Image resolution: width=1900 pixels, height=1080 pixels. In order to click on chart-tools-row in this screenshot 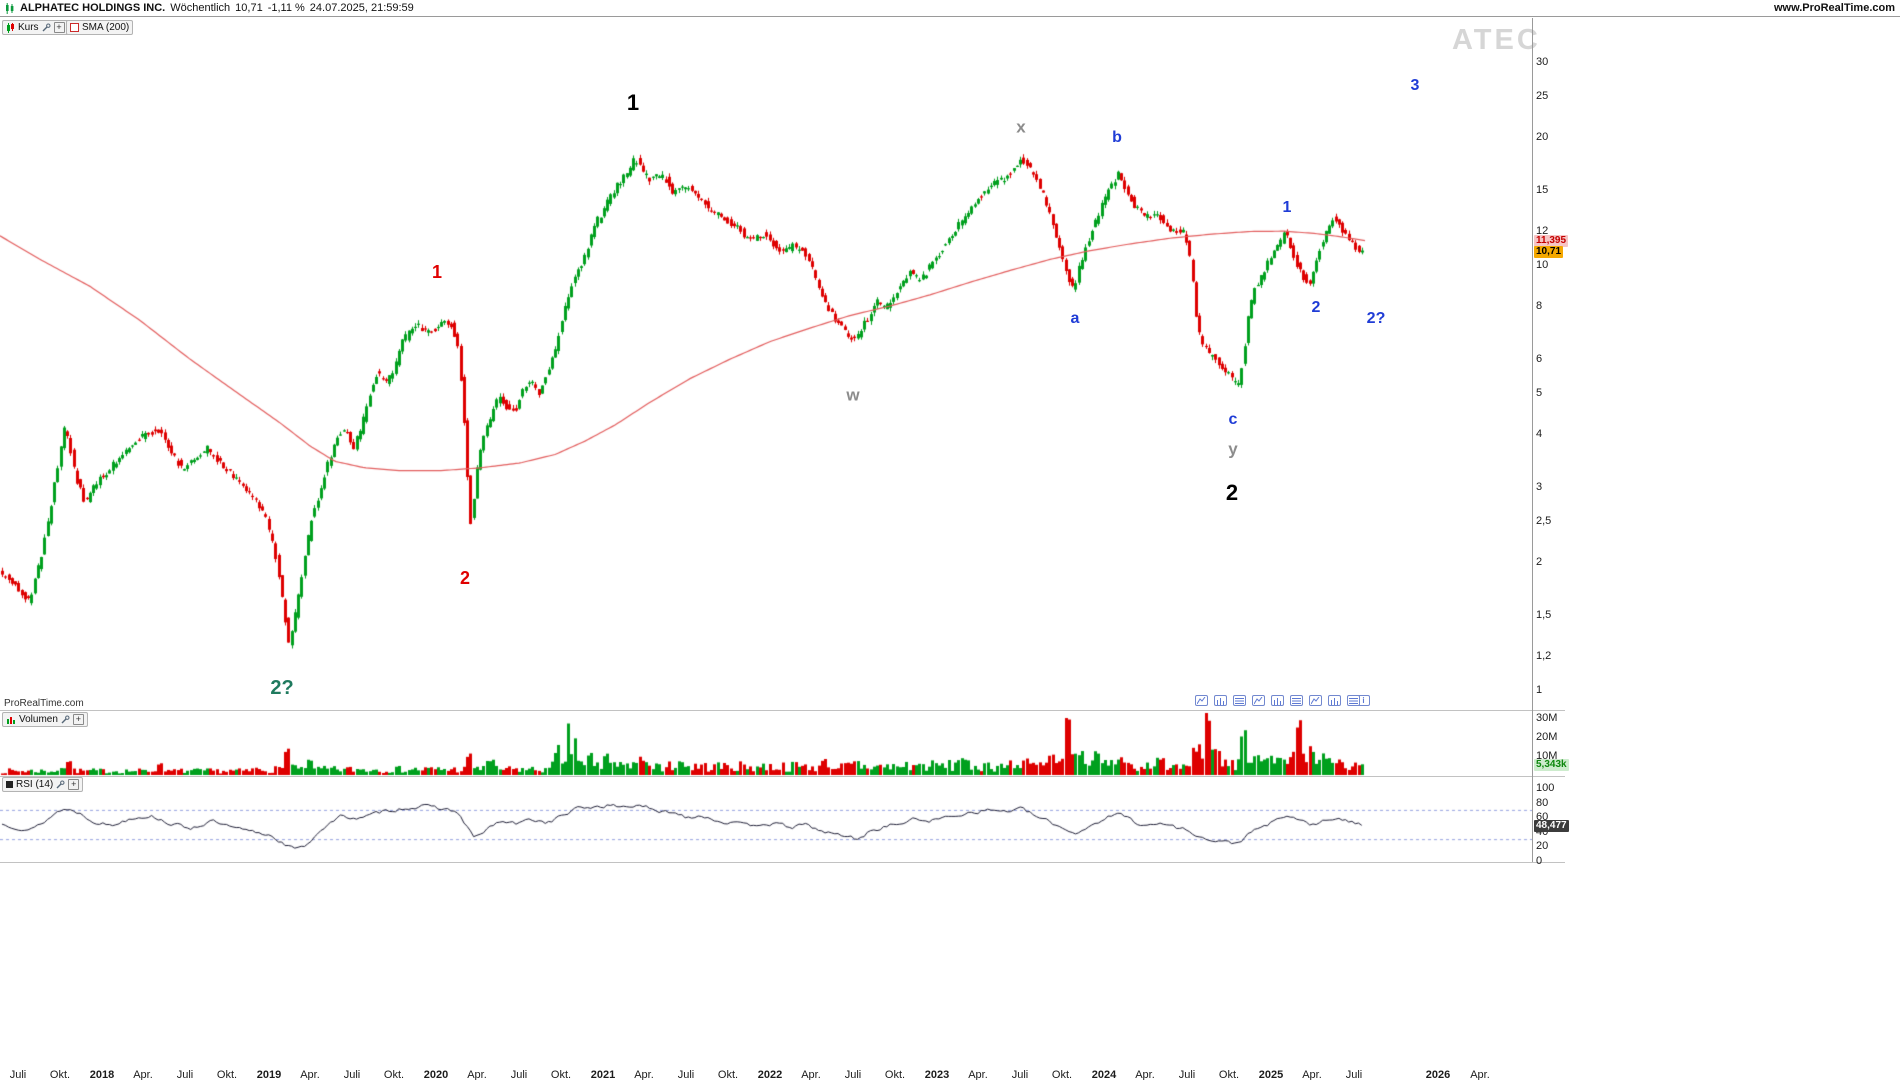, I will do `click(1277, 700)`.